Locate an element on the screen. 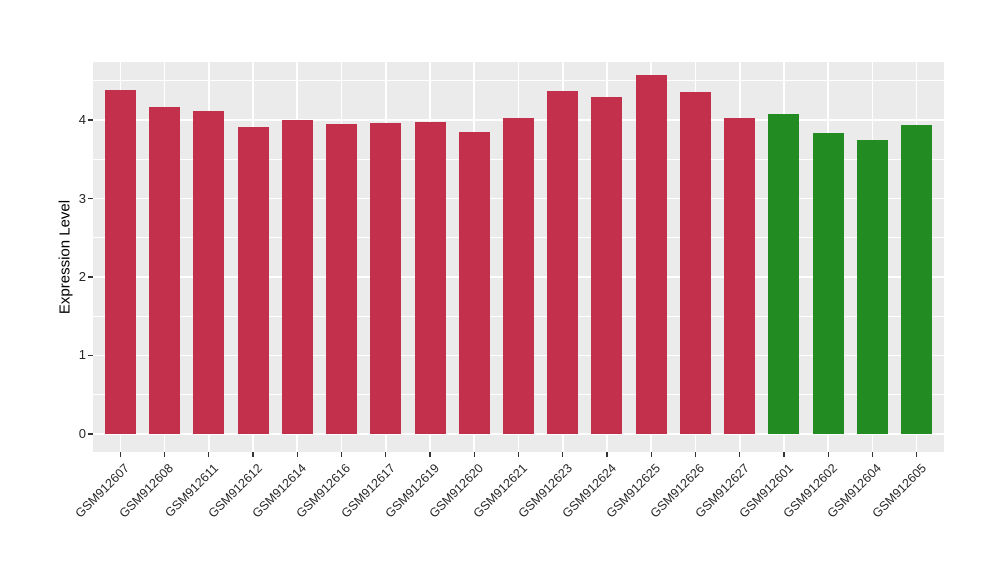 The height and width of the screenshot is (580, 1000). bar-GSM912623 is located at coordinates (563, 262).